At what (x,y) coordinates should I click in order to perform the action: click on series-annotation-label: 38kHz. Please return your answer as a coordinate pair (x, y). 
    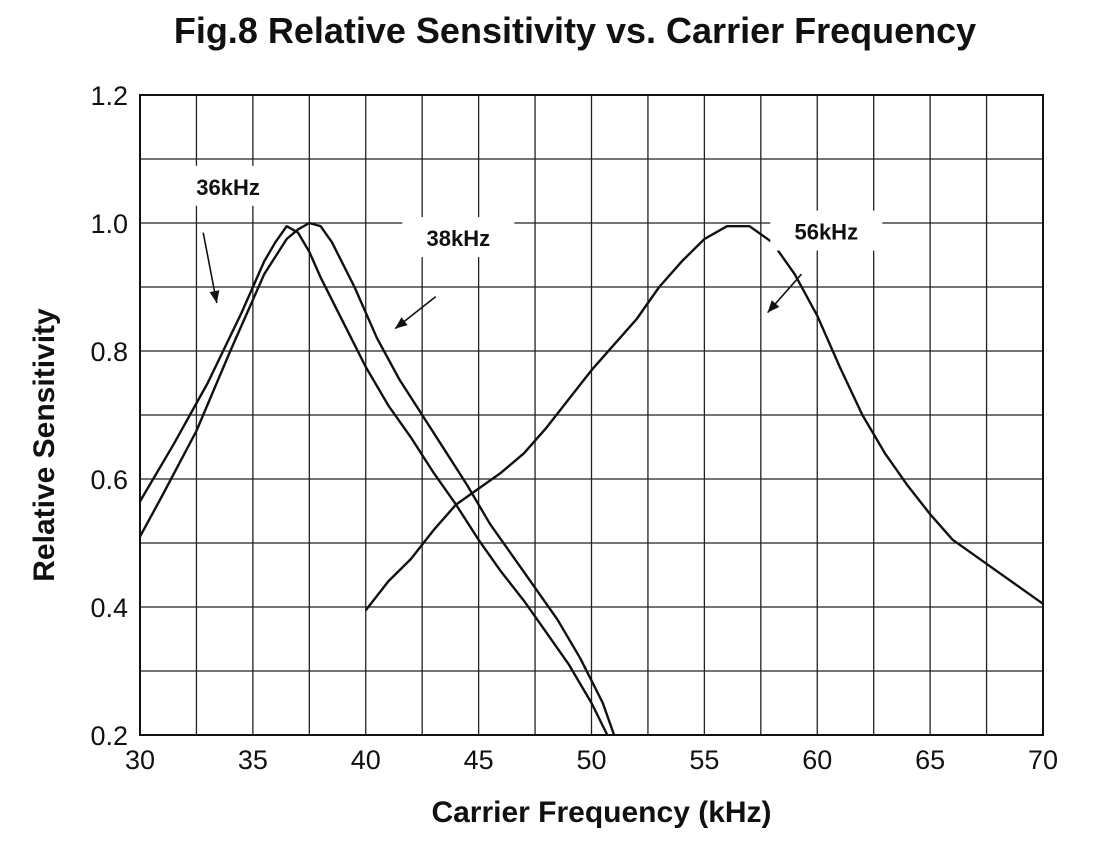
    Looking at the image, I should click on (459, 238).